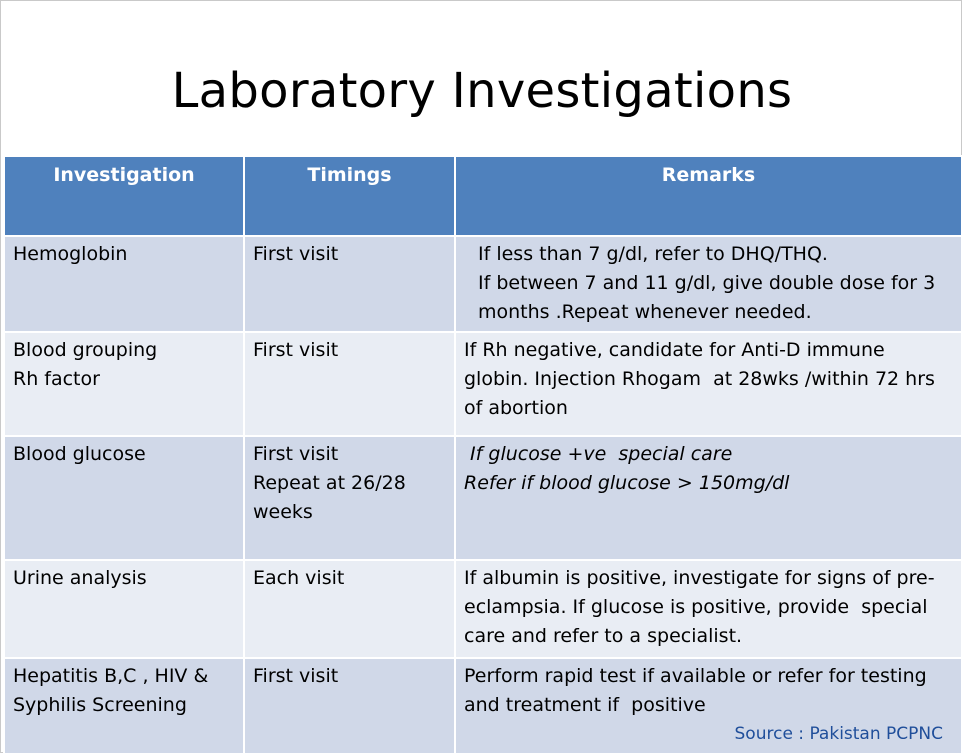 The width and height of the screenshot is (962, 755). Describe the element at coordinates (332, 497) in the screenshot. I see `cell-text: Repeat at 26/28 weeks` at that location.